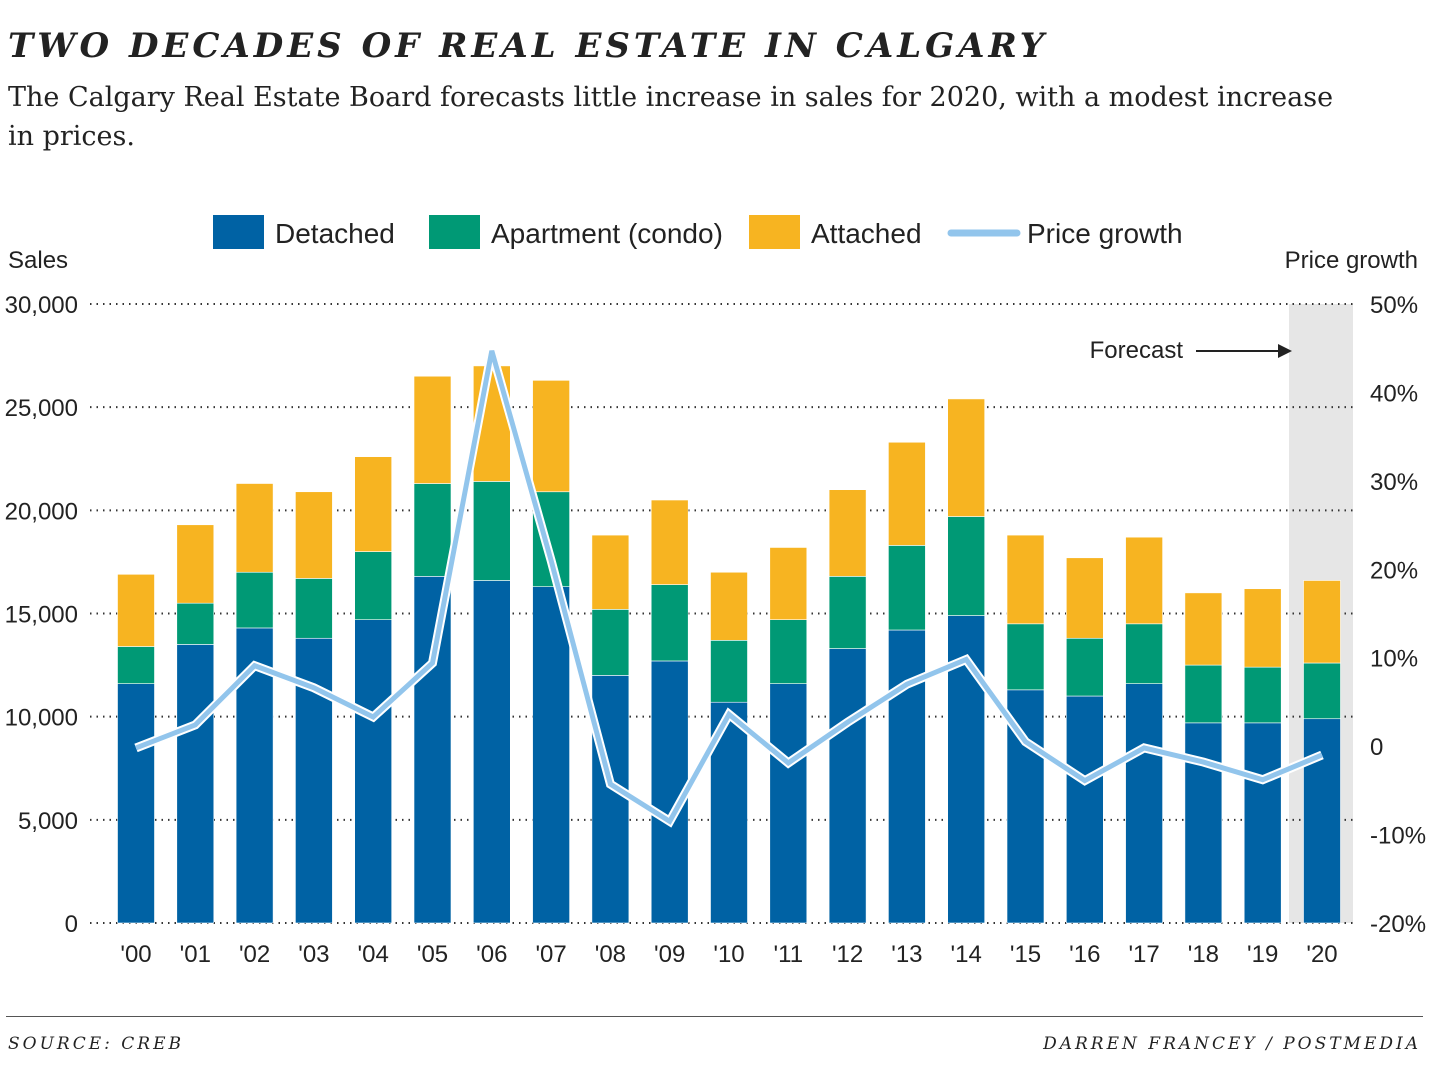  Describe the element at coordinates (847, 954) in the screenshot. I see `x-tick-label: '12` at that location.